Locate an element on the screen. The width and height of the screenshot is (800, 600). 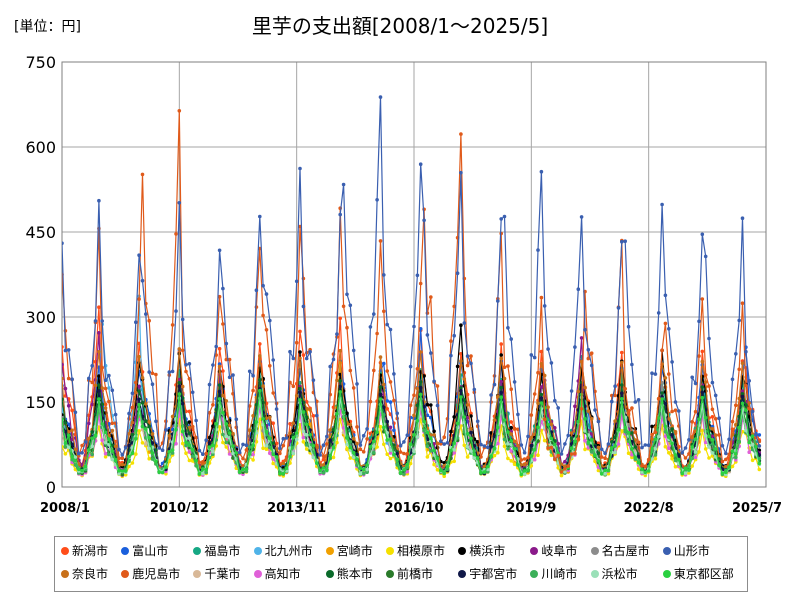
legend-label: 浜松市 is located at coordinates (619, 574).